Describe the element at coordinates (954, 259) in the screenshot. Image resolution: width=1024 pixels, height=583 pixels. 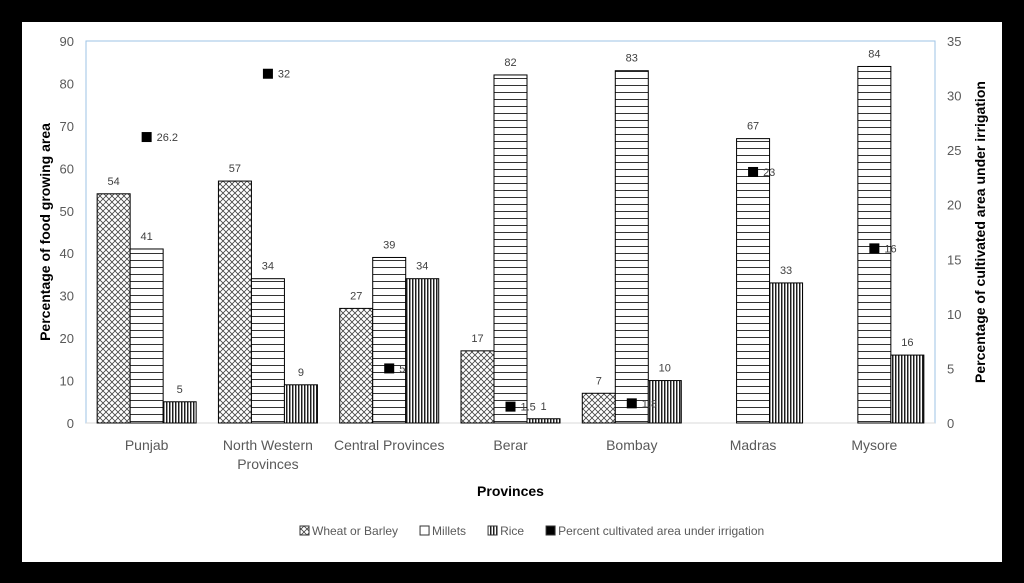
I see `y2-tick-label: 15` at that location.